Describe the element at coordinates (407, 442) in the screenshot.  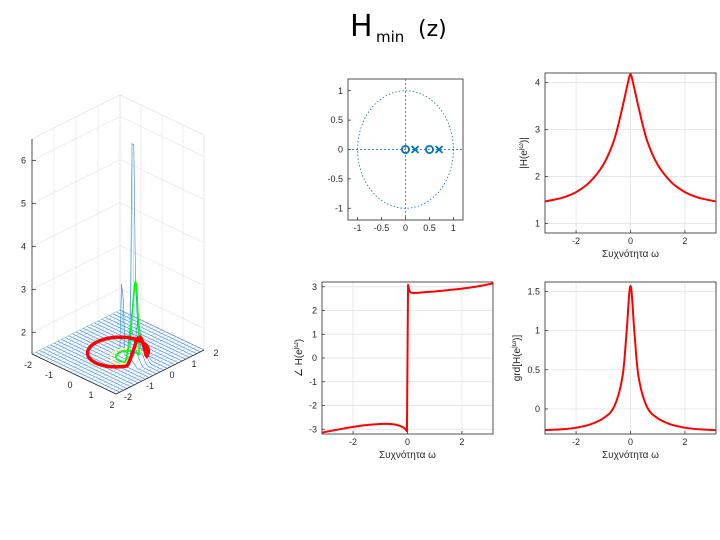
I see `phase-xtick-label: 0` at that location.